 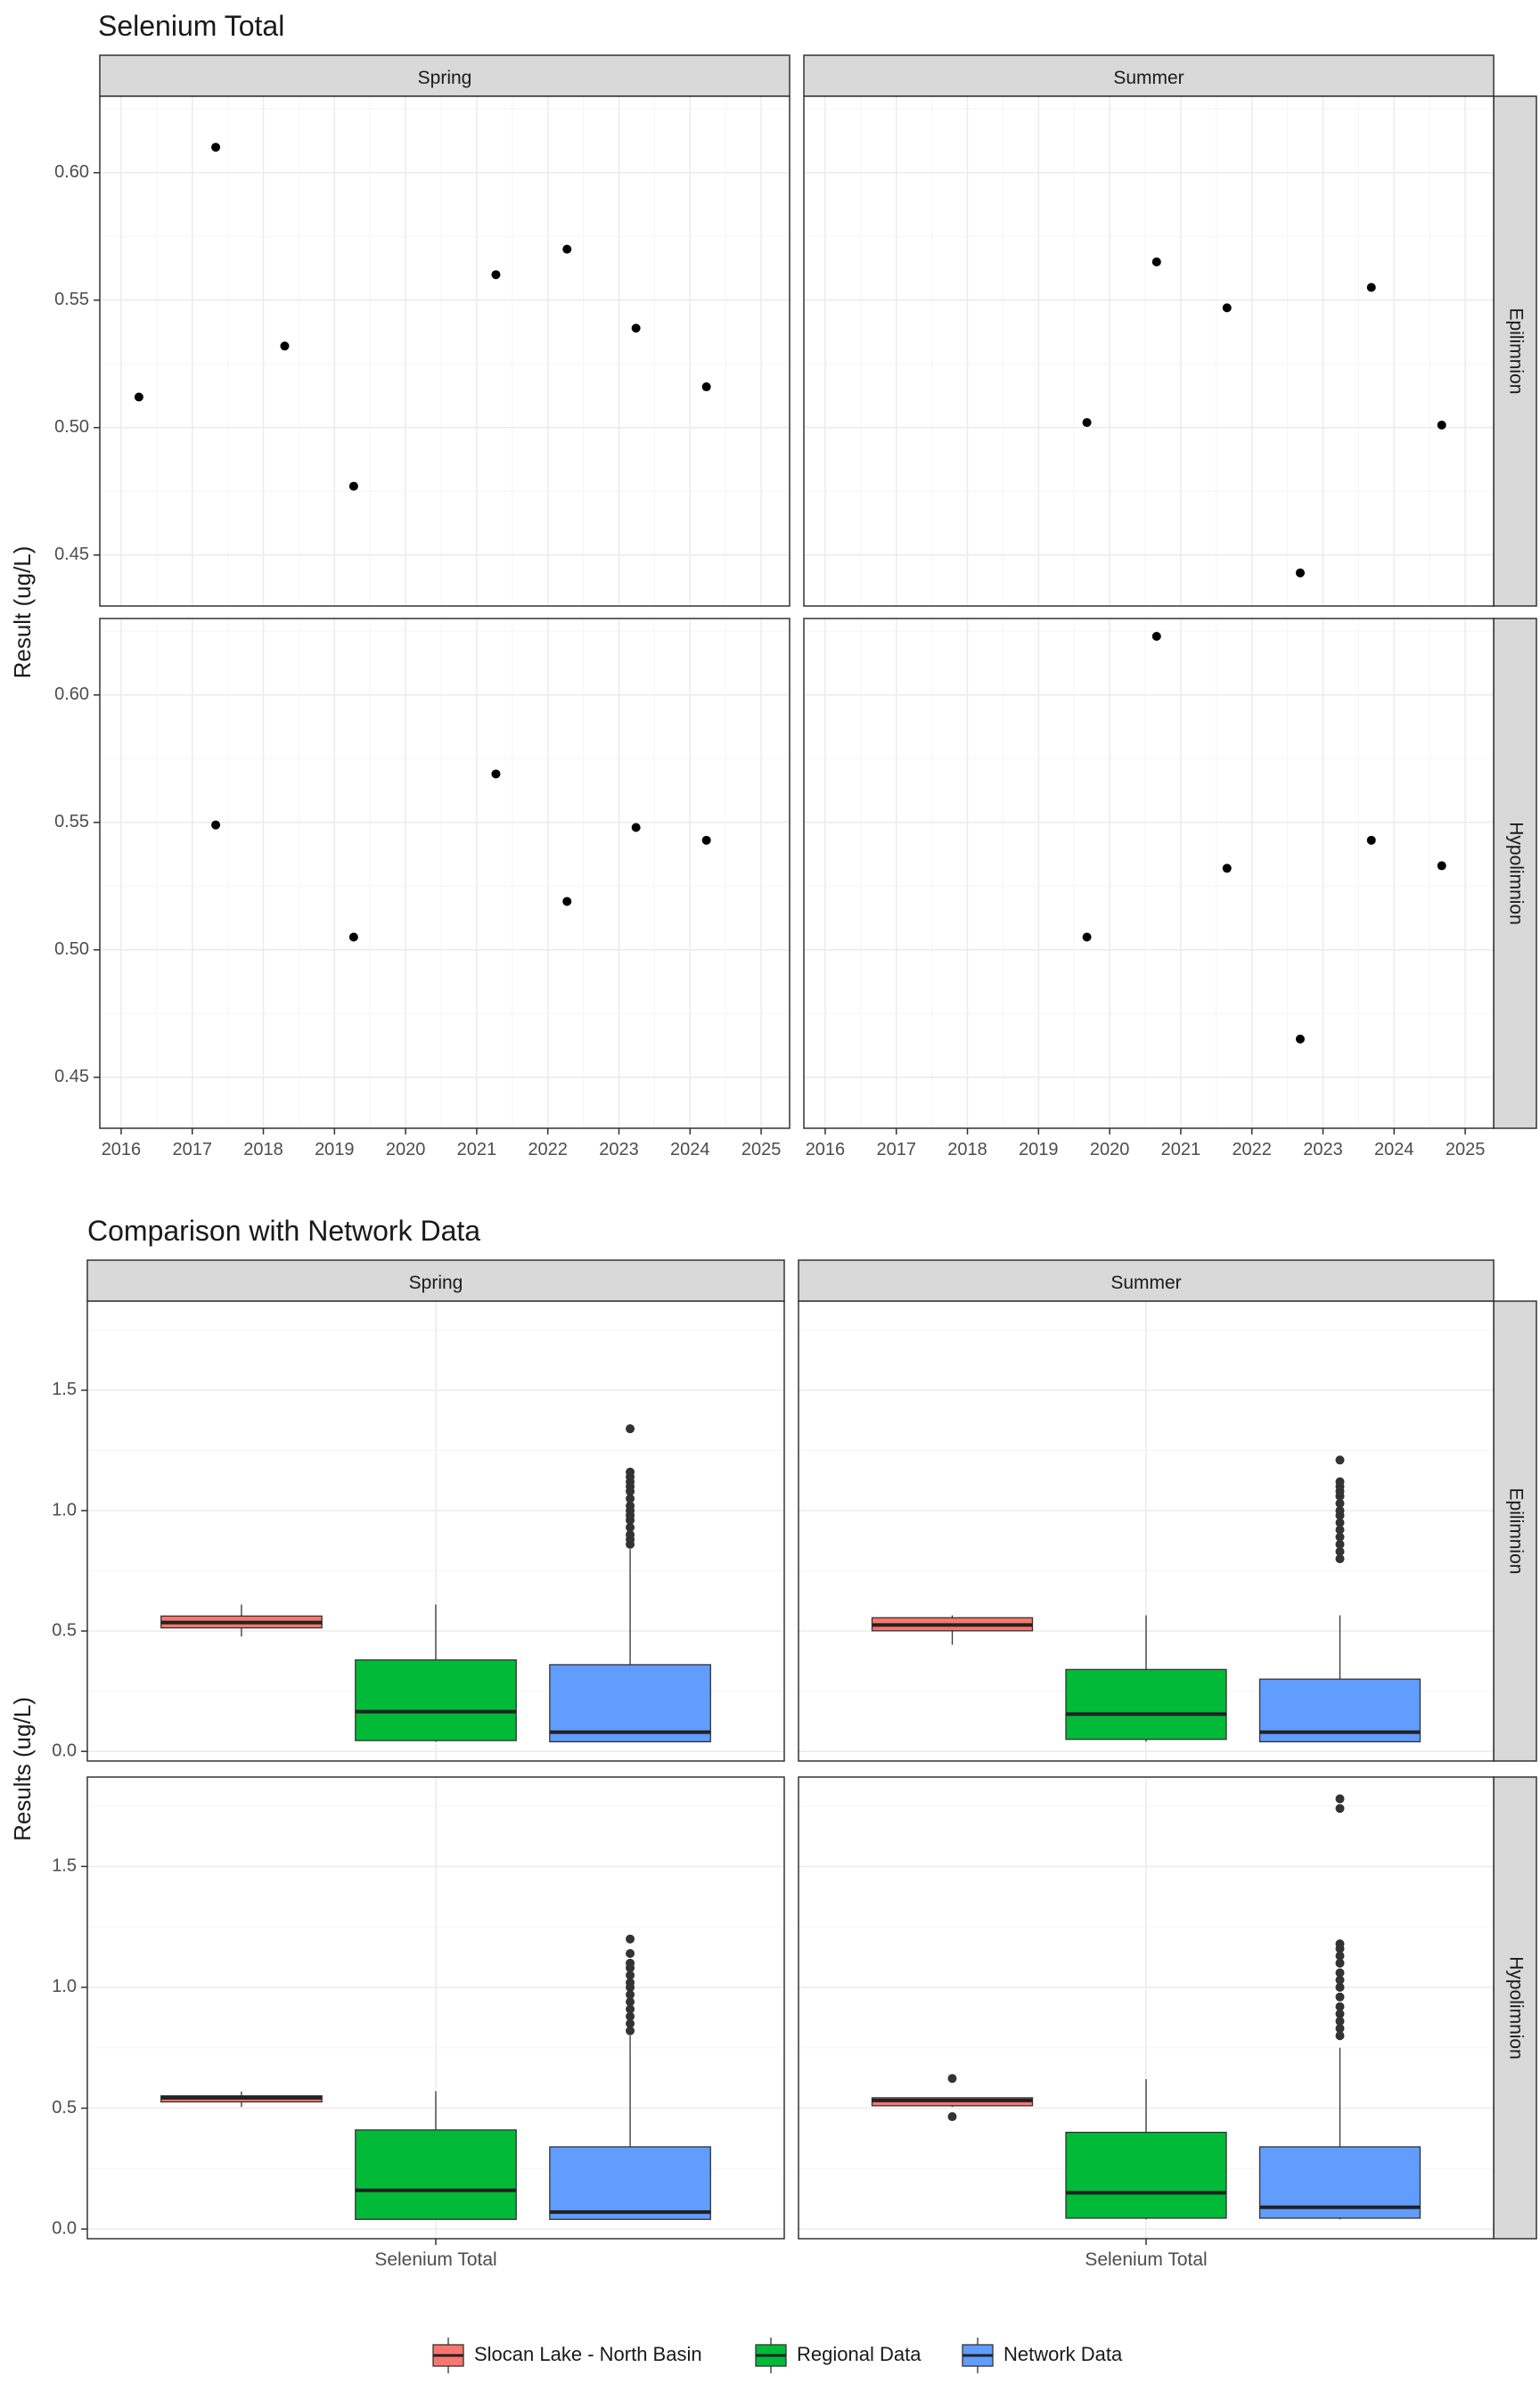 I want to click on chart1-y-tick-label: 0.50, so click(x=71, y=949).